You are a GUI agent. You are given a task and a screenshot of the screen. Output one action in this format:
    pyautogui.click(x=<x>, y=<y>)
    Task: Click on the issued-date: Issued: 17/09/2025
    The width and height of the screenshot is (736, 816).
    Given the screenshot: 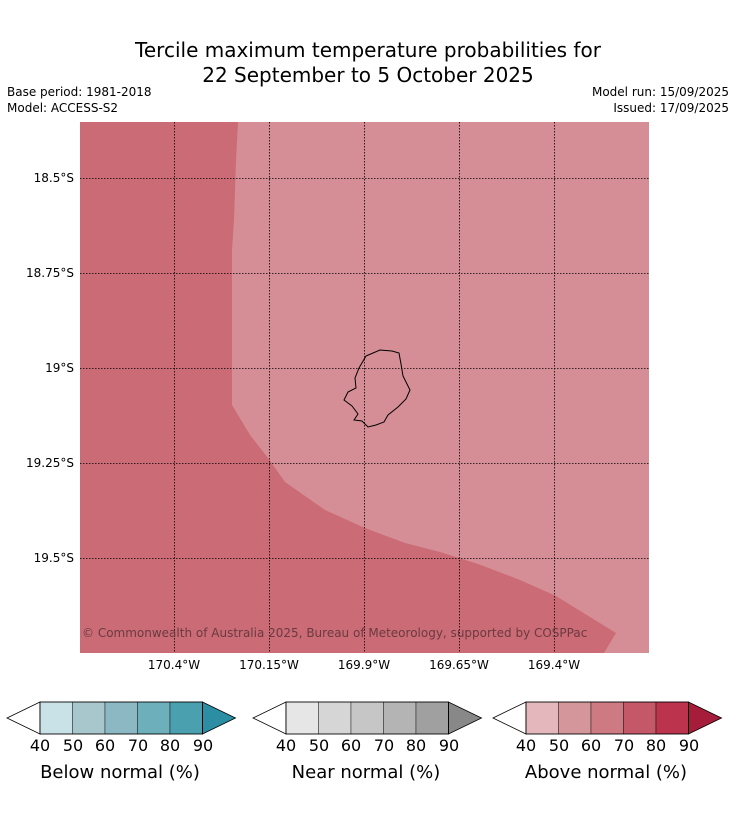 What is the action you would take?
    pyautogui.click(x=671, y=108)
    